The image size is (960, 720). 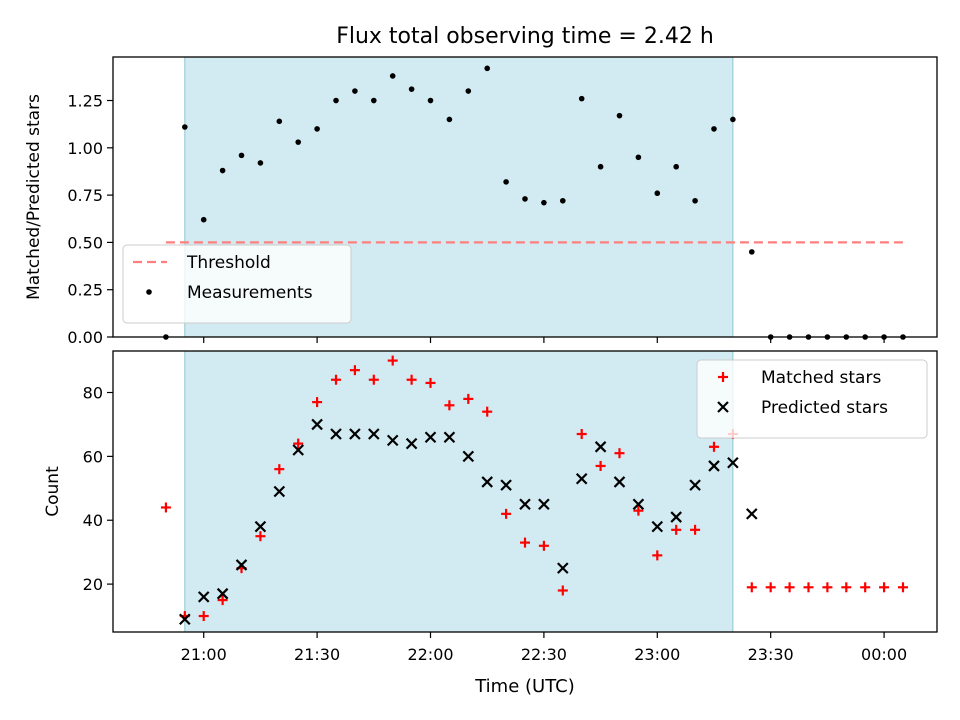 What do you see at coordinates (204, 654) in the screenshot?
I see `x-tick-label: 21:00` at bounding box center [204, 654].